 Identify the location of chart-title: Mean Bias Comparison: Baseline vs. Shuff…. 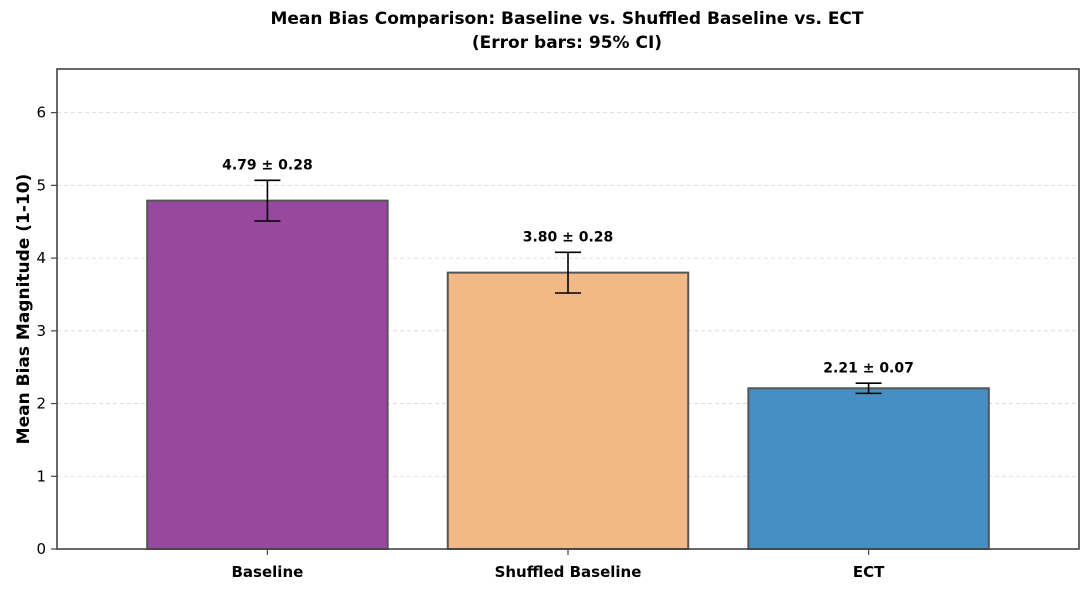
(566, 19).